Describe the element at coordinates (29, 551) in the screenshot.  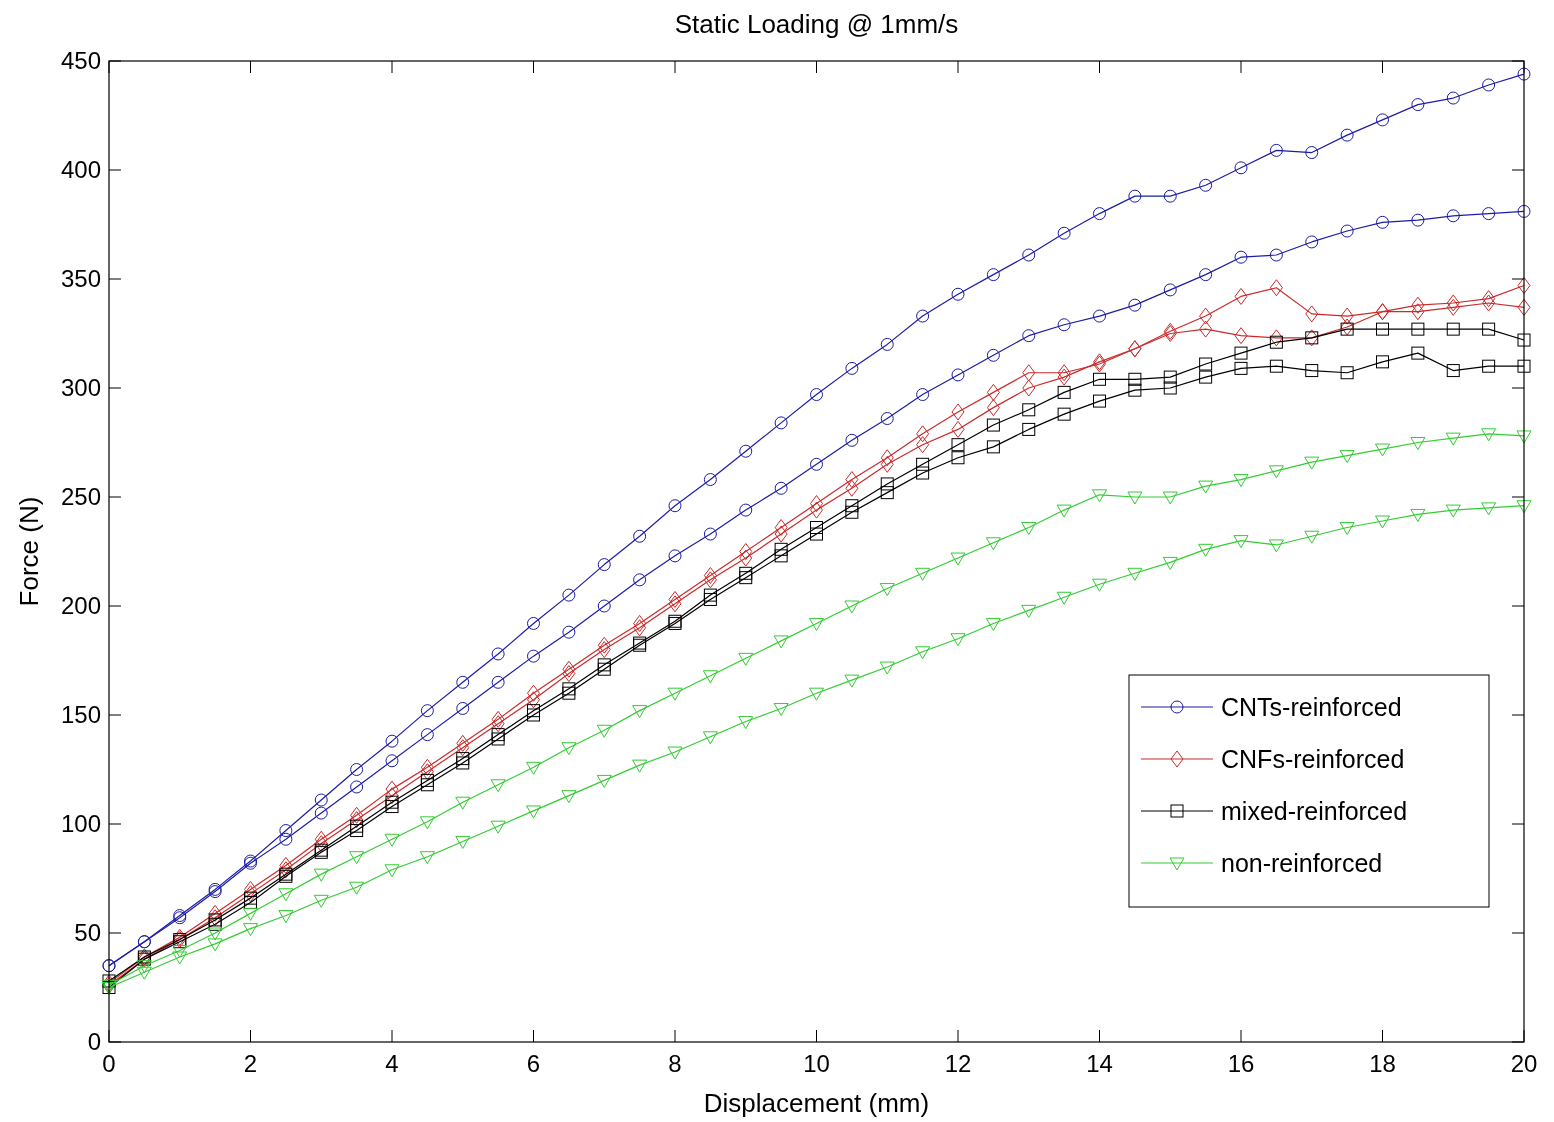
I see `y-axis-title: Force (N)` at that location.